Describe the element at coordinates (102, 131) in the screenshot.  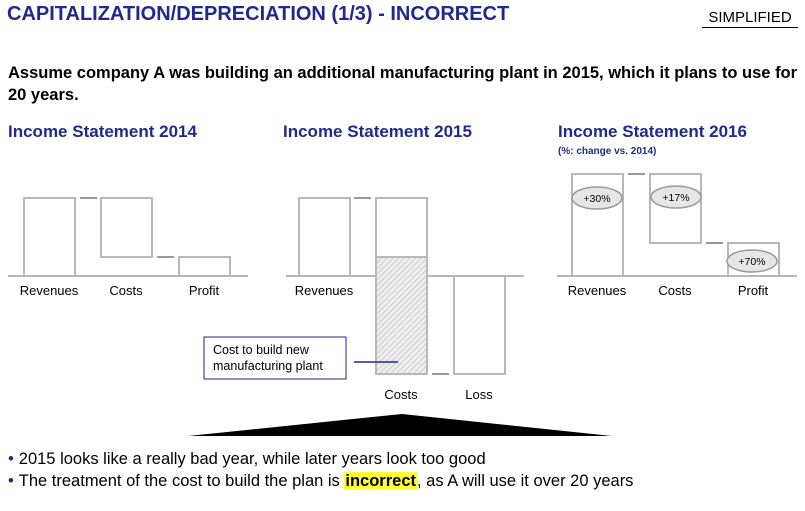
I see `statement-2014-title: Income Statement 2014` at that location.